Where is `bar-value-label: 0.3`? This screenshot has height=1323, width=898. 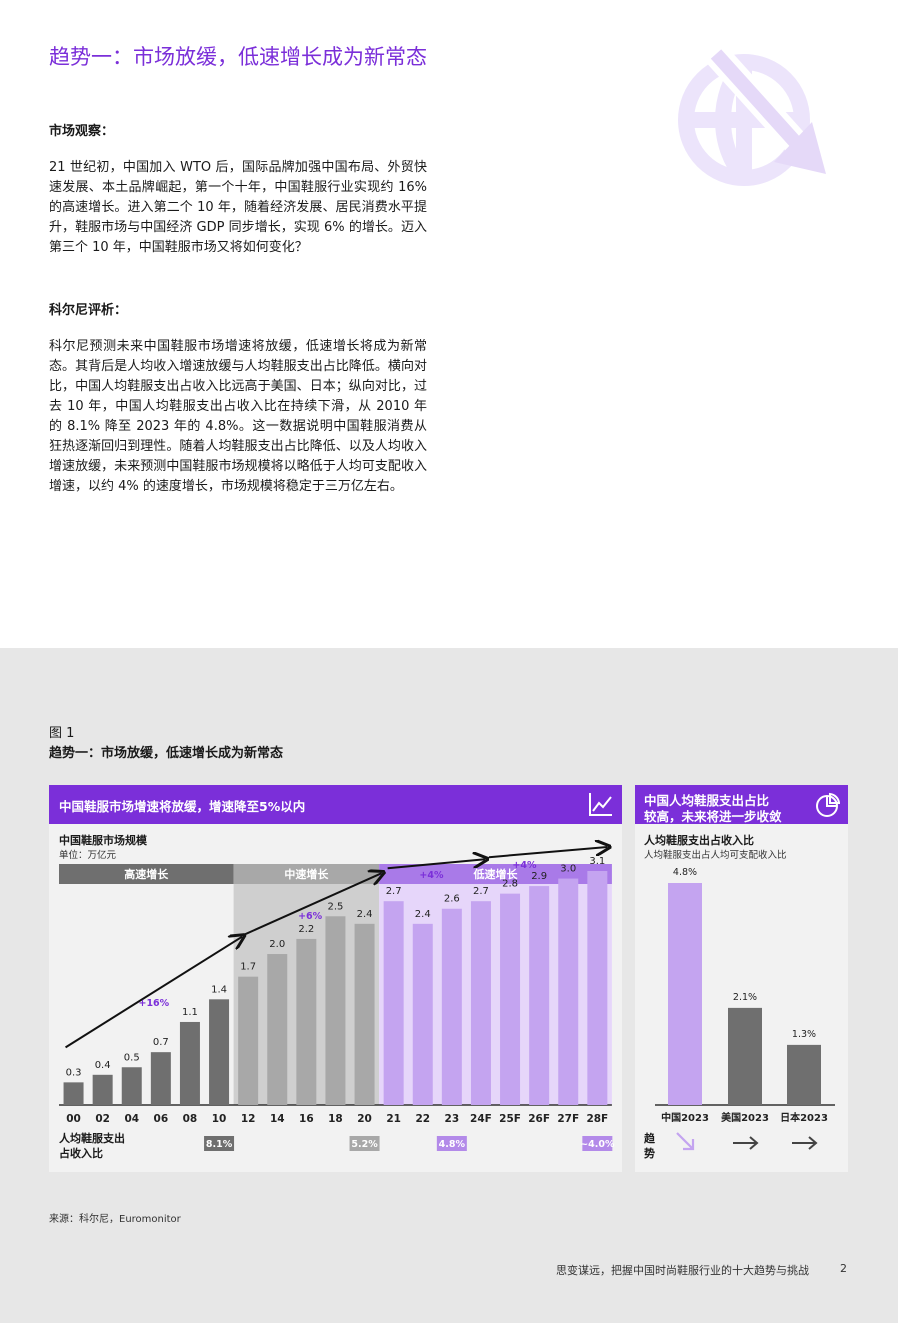
bar-value-label: 0.3 is located at coordinates (74, 1072).